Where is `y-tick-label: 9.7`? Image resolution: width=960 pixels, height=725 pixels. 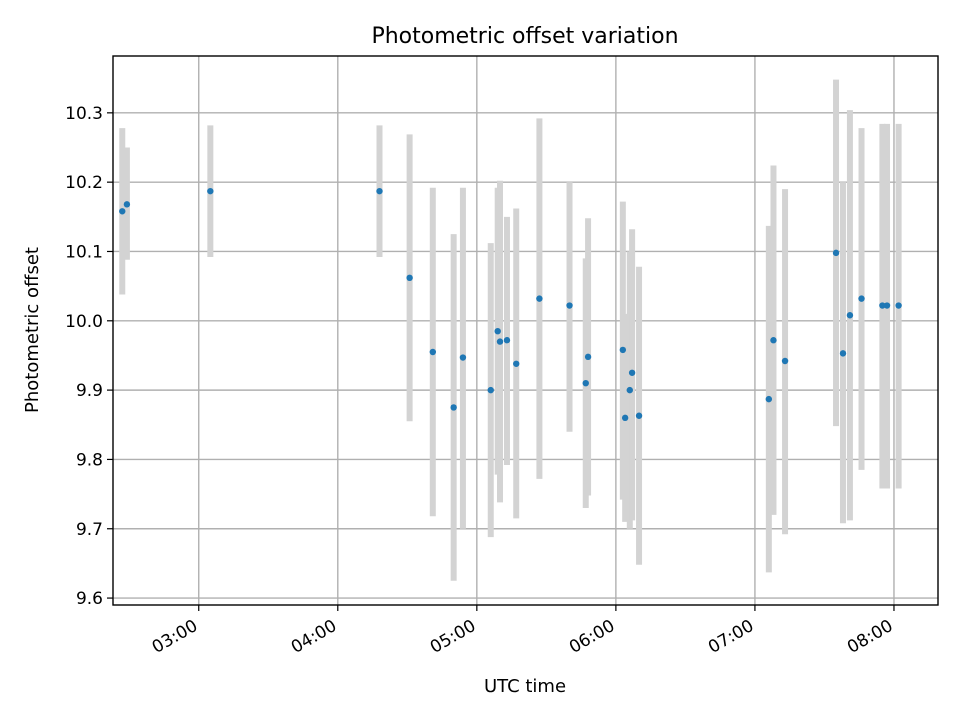
y-tick-label: 9.7 is located at coordinates (89, 530).